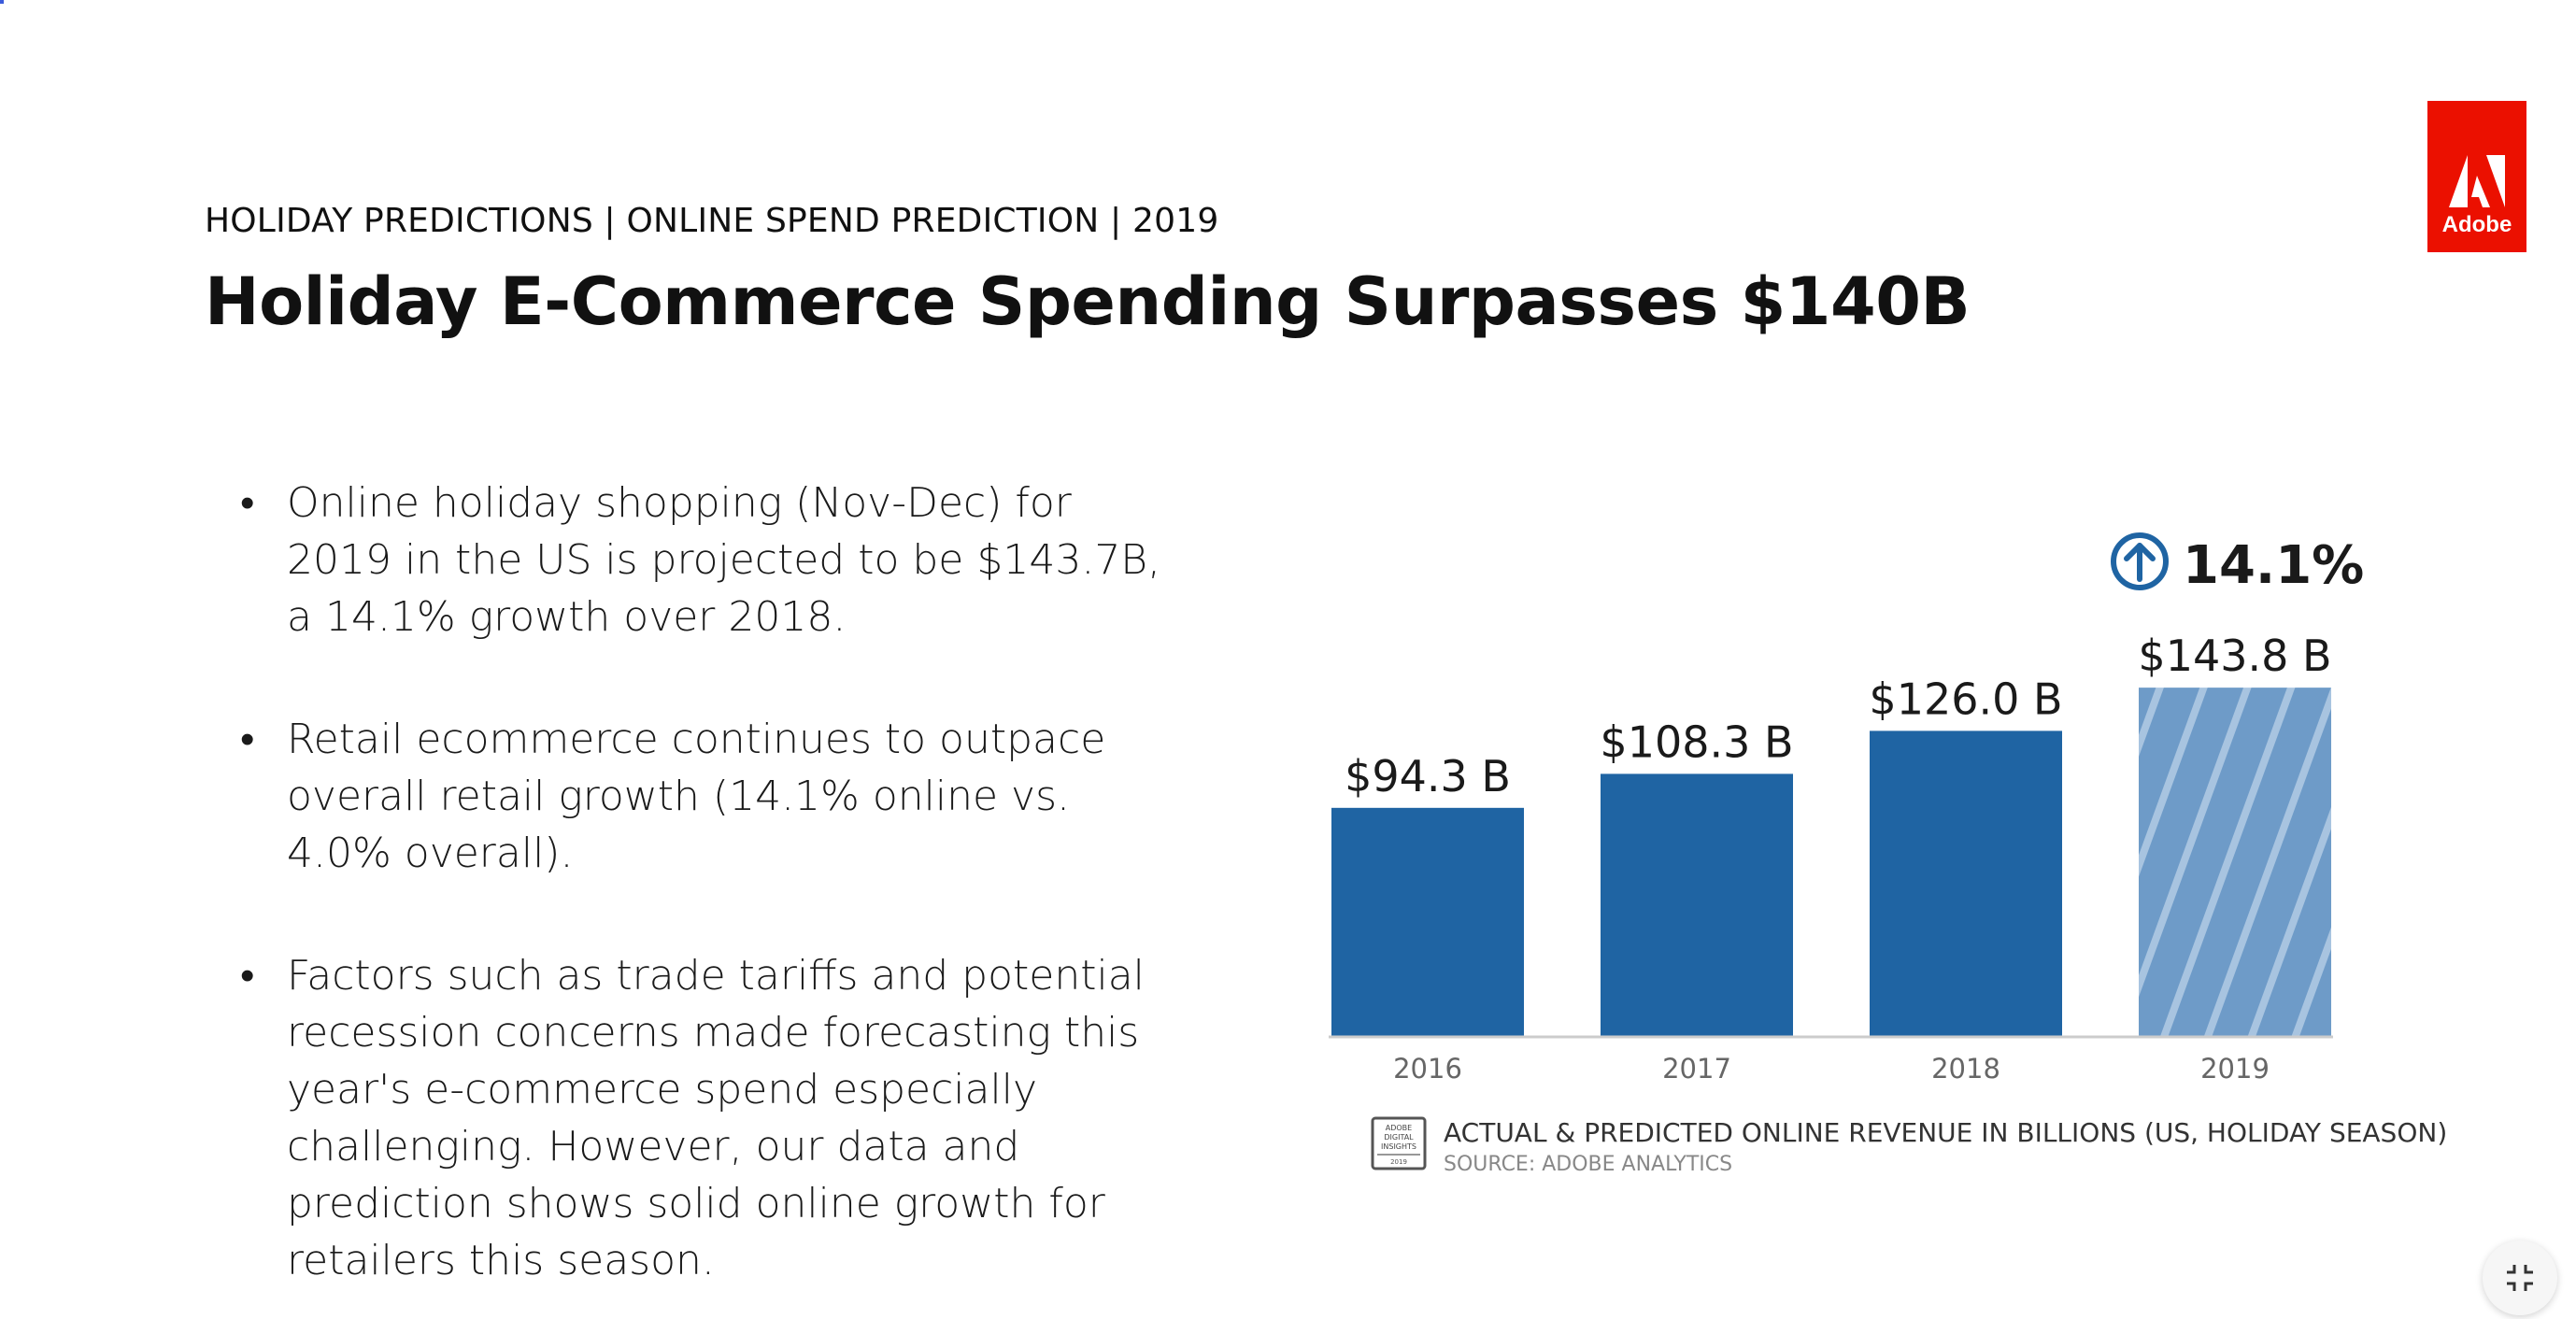 This screenshot has width=2576, height=1319. What do you see at coordinates (2477, 224) in the screenshot?
I see `adobe-logo-text: Adobe` at bounding box center [2477, 224].